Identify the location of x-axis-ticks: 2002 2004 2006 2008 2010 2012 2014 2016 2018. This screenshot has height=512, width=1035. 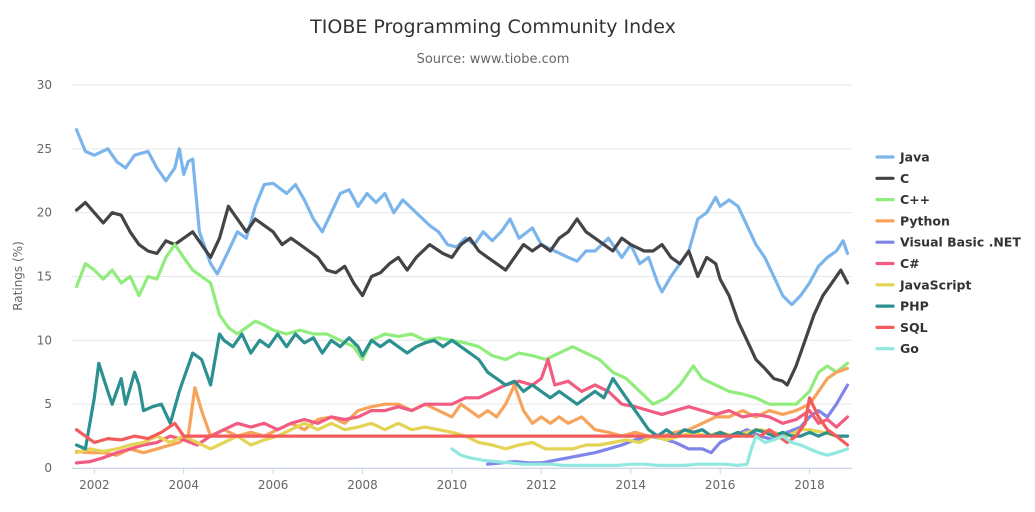
(452, 480).